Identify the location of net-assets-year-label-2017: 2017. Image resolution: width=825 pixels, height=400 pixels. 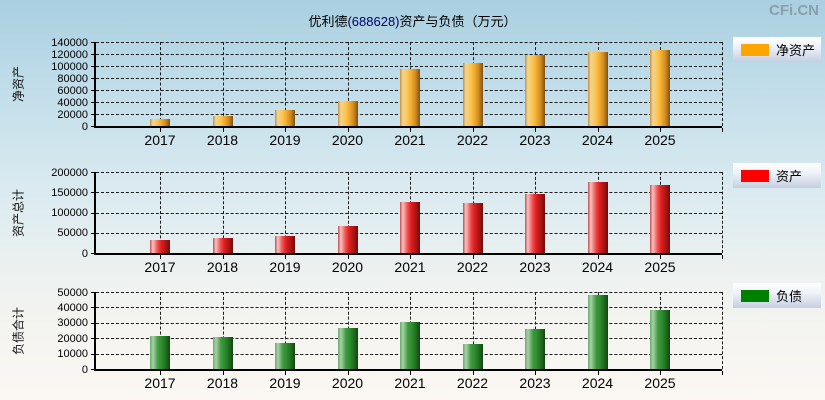
(160, 140).